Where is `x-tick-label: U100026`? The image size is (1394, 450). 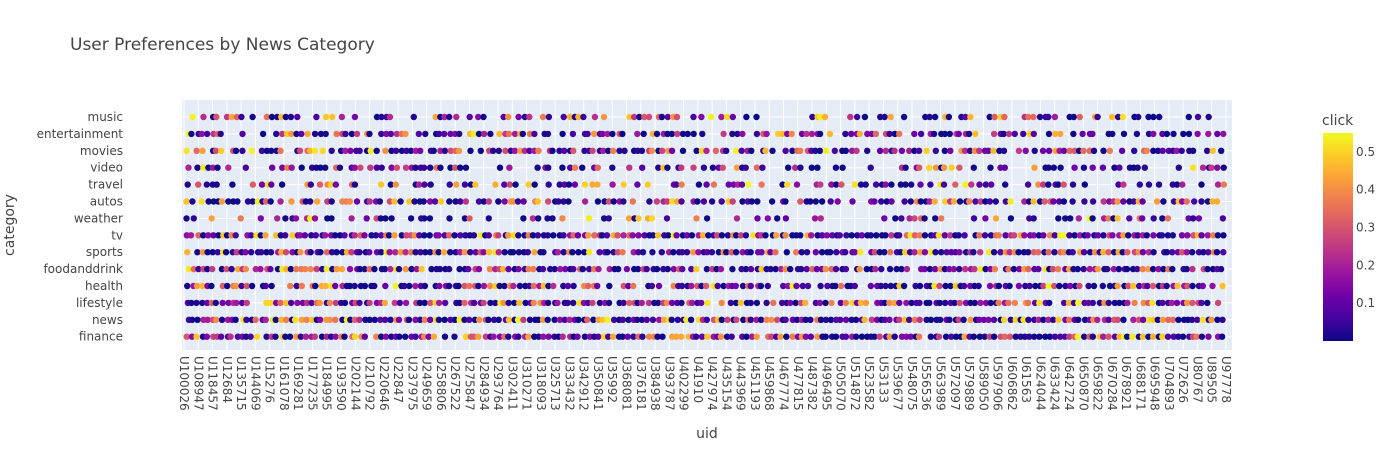
x-tick-label: U100026 is located at coordinates (184, 383).